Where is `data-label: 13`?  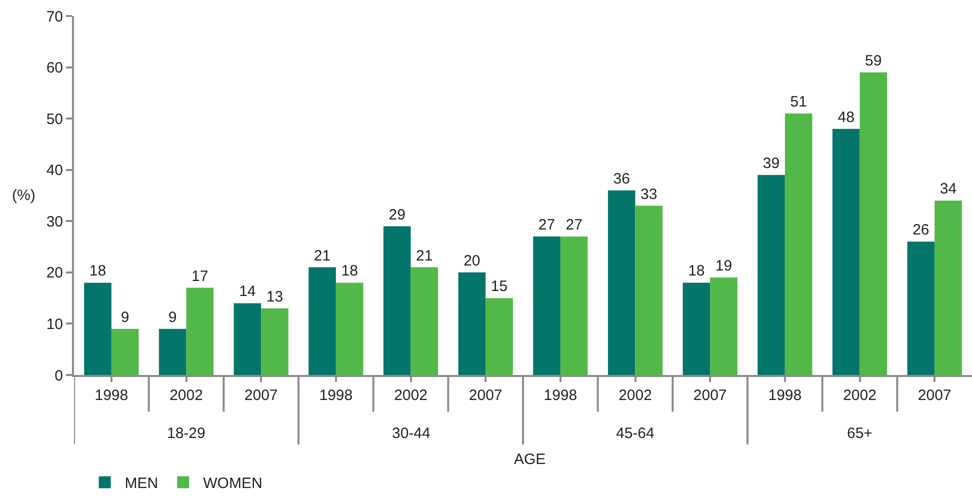 data-label: 13 is located at coordinates (275, 297).